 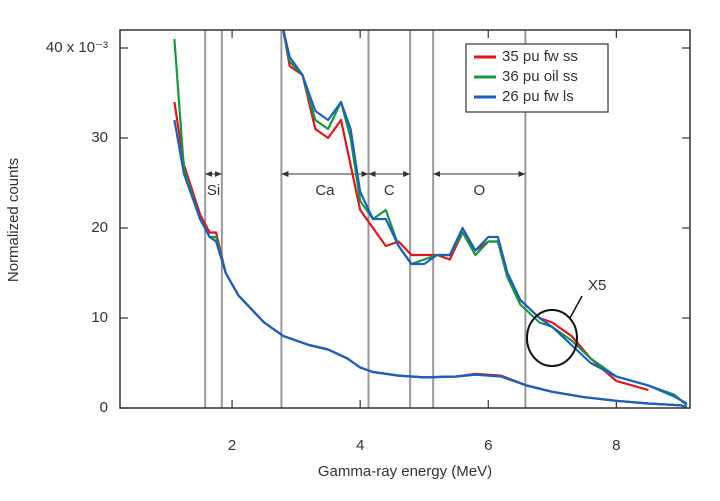 What do you see at coordinates (488, 445) in the screenshot?
I see `x-tick-label: 6` at bounding box center [488, 445].